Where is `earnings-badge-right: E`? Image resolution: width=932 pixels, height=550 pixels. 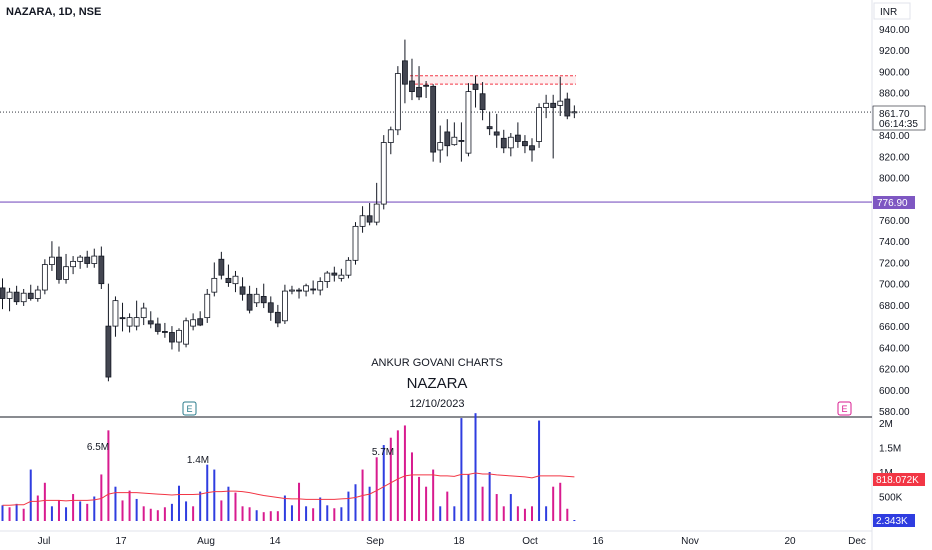
earnings-badge-right: E is located at coordinates (844, 408).